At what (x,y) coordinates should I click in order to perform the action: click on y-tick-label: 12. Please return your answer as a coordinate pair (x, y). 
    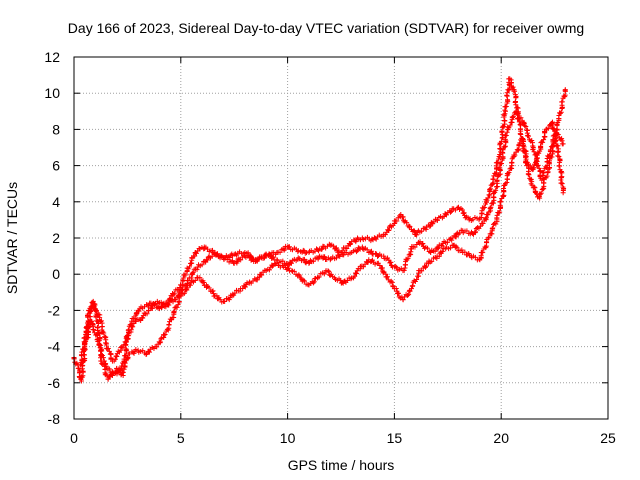
    Looking at the image, I should click on (52, 57).